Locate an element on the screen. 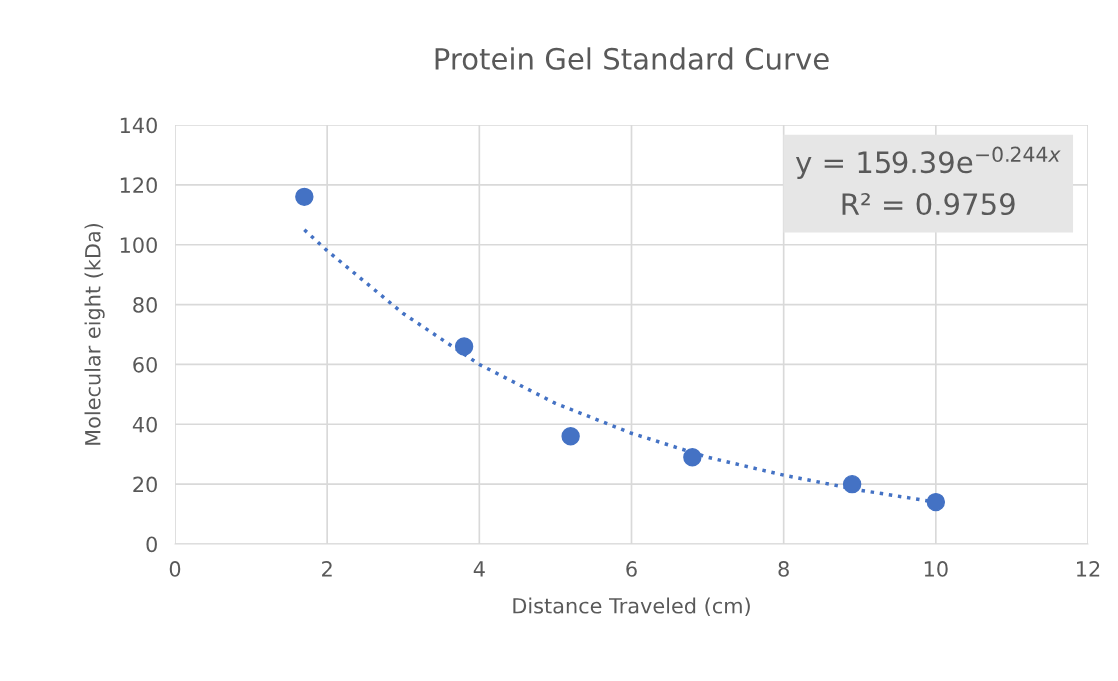 The height and width of the screenshot is (681, 1118). x-tick-label: 6 is located at coordinates (631, 569).